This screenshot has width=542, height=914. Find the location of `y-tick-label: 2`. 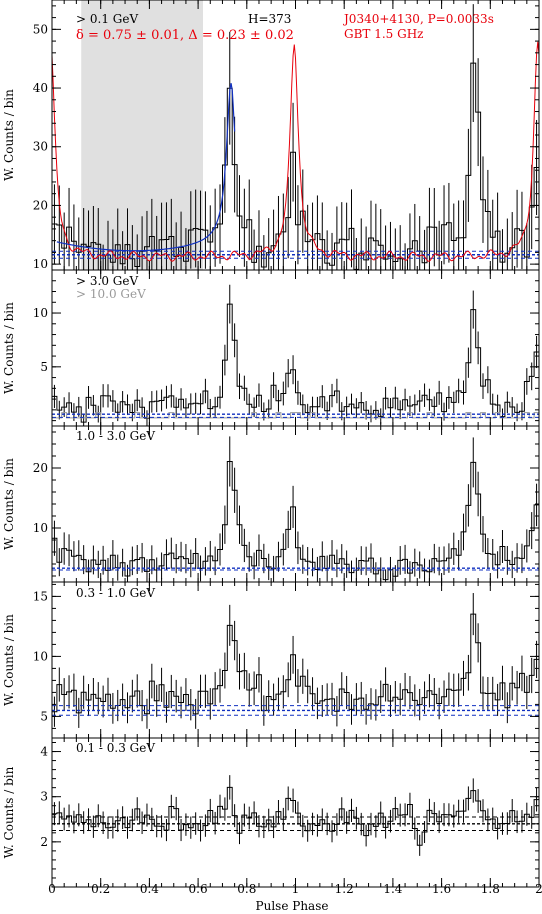

y-tick-label: 2 is located at coordinates (44, 842).